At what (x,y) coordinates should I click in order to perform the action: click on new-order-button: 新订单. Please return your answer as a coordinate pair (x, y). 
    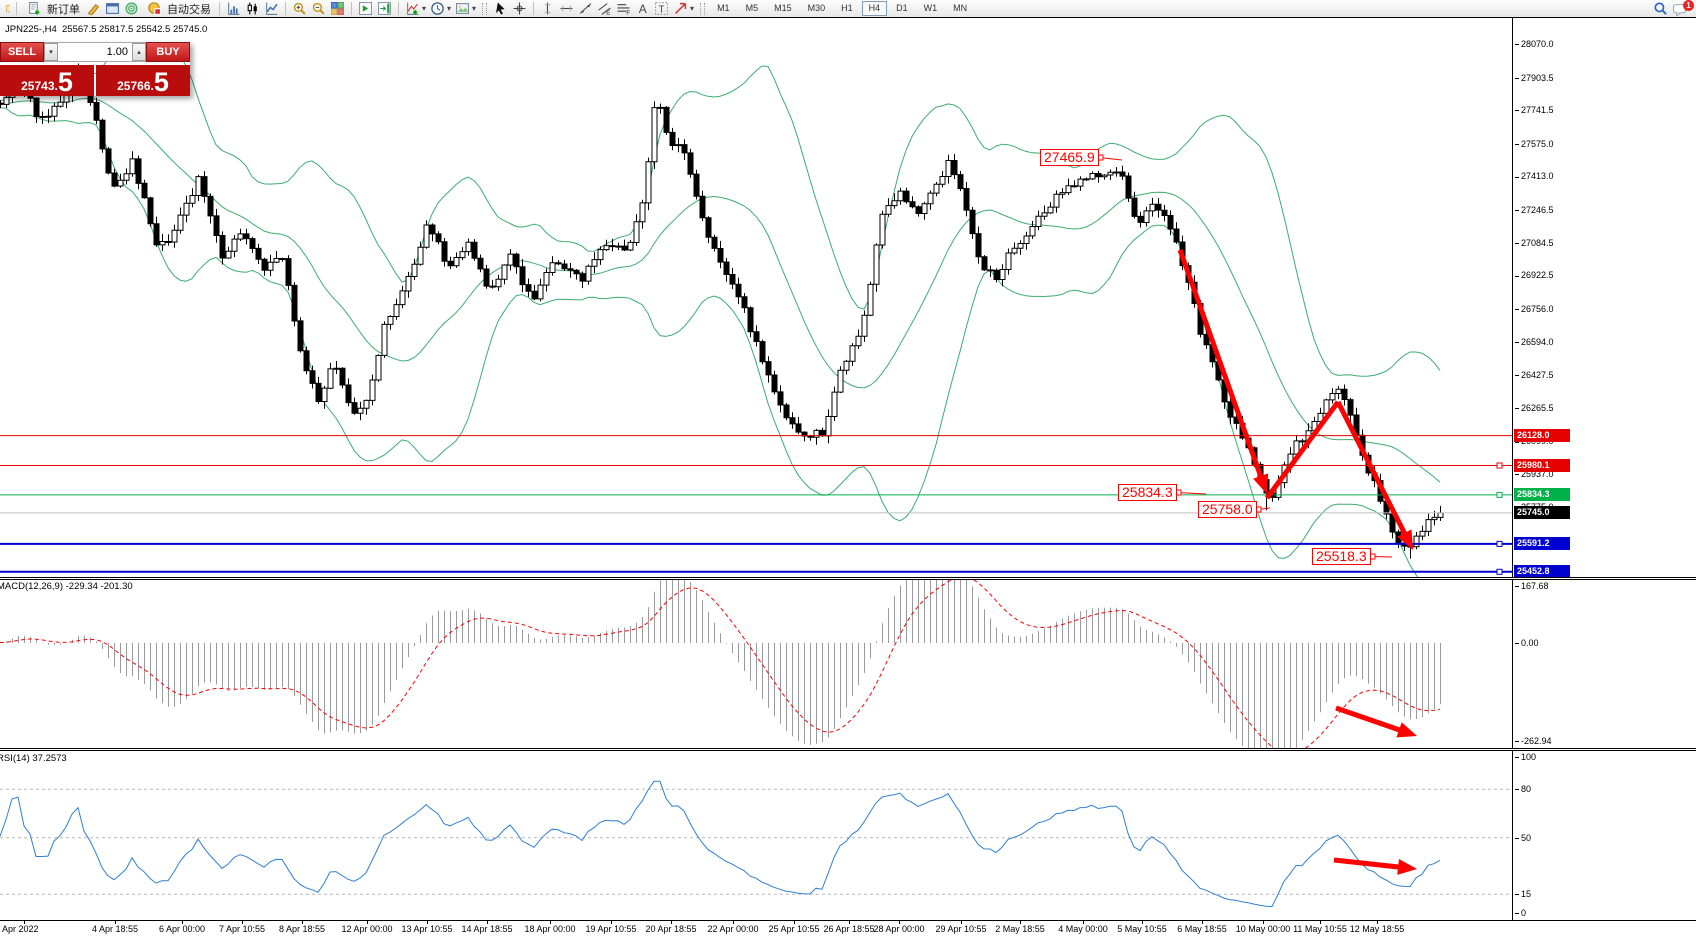
    Looking at the image, I should click on (52, 9).